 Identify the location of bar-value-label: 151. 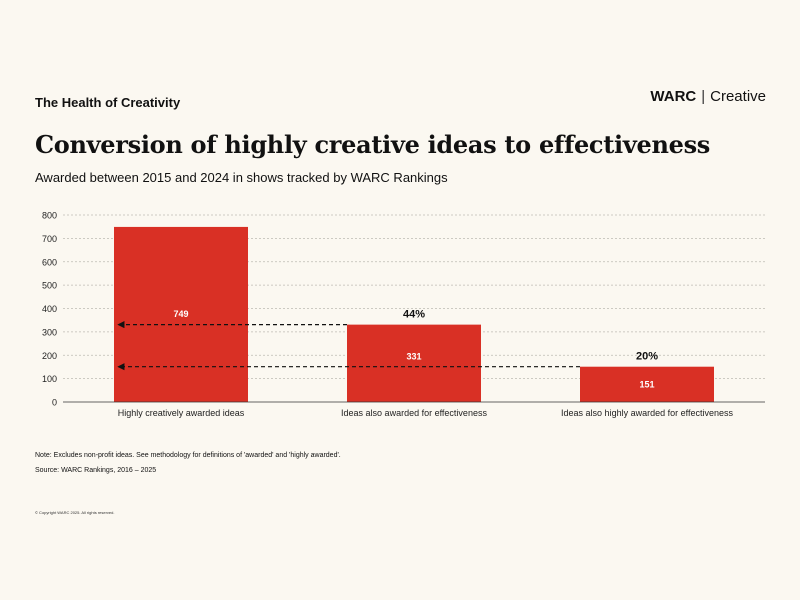
(646, 385).